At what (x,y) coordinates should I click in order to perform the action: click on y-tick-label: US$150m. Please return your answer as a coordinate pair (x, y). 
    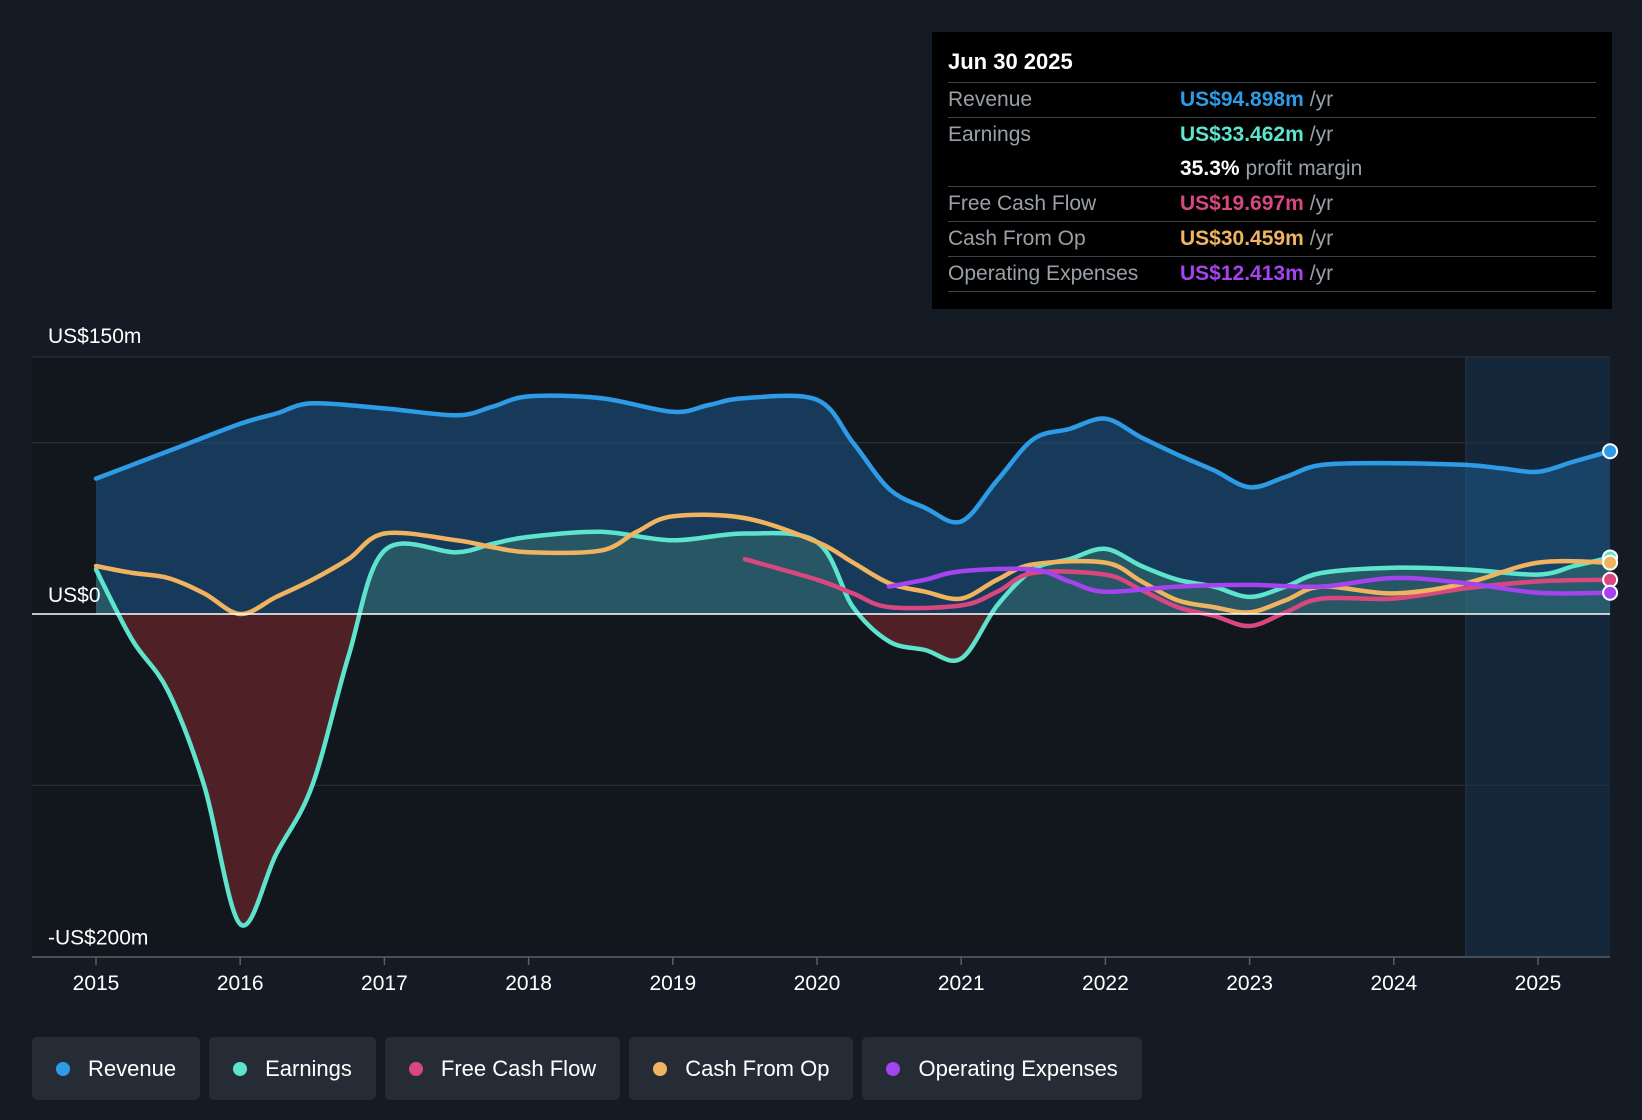
    Looking at the image, I should click on (94, 336).